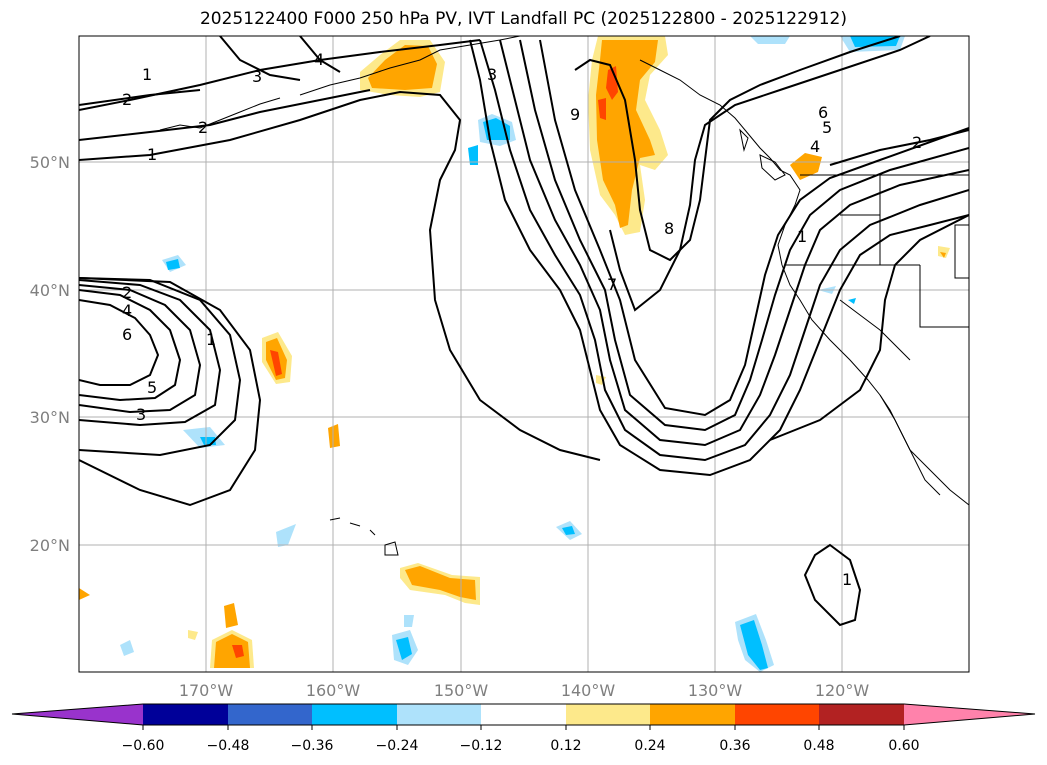  Describe the element at coordinates (143, 746) in the screenshot. I see `colorbar-tick-label: −0.60` at that location.